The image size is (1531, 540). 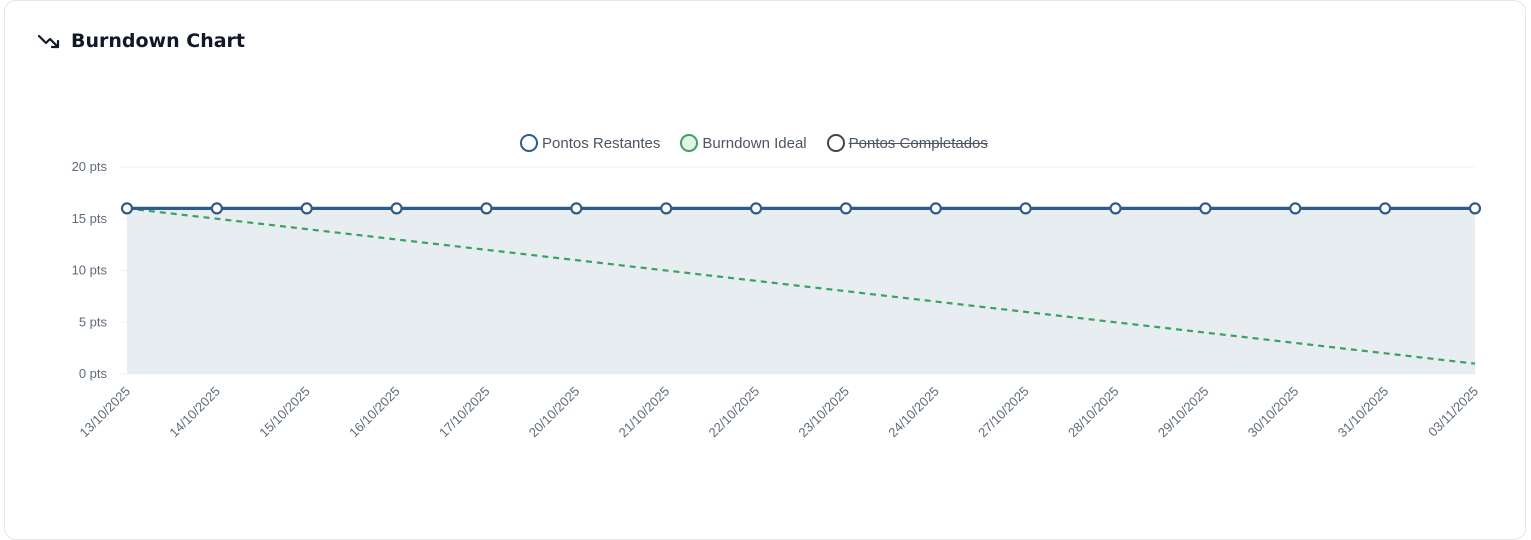 What do you see at coordinates (554, 412) in the screenshot?
I see `x-tick-label: 20/10/2025` at bounding box center [554, 412].